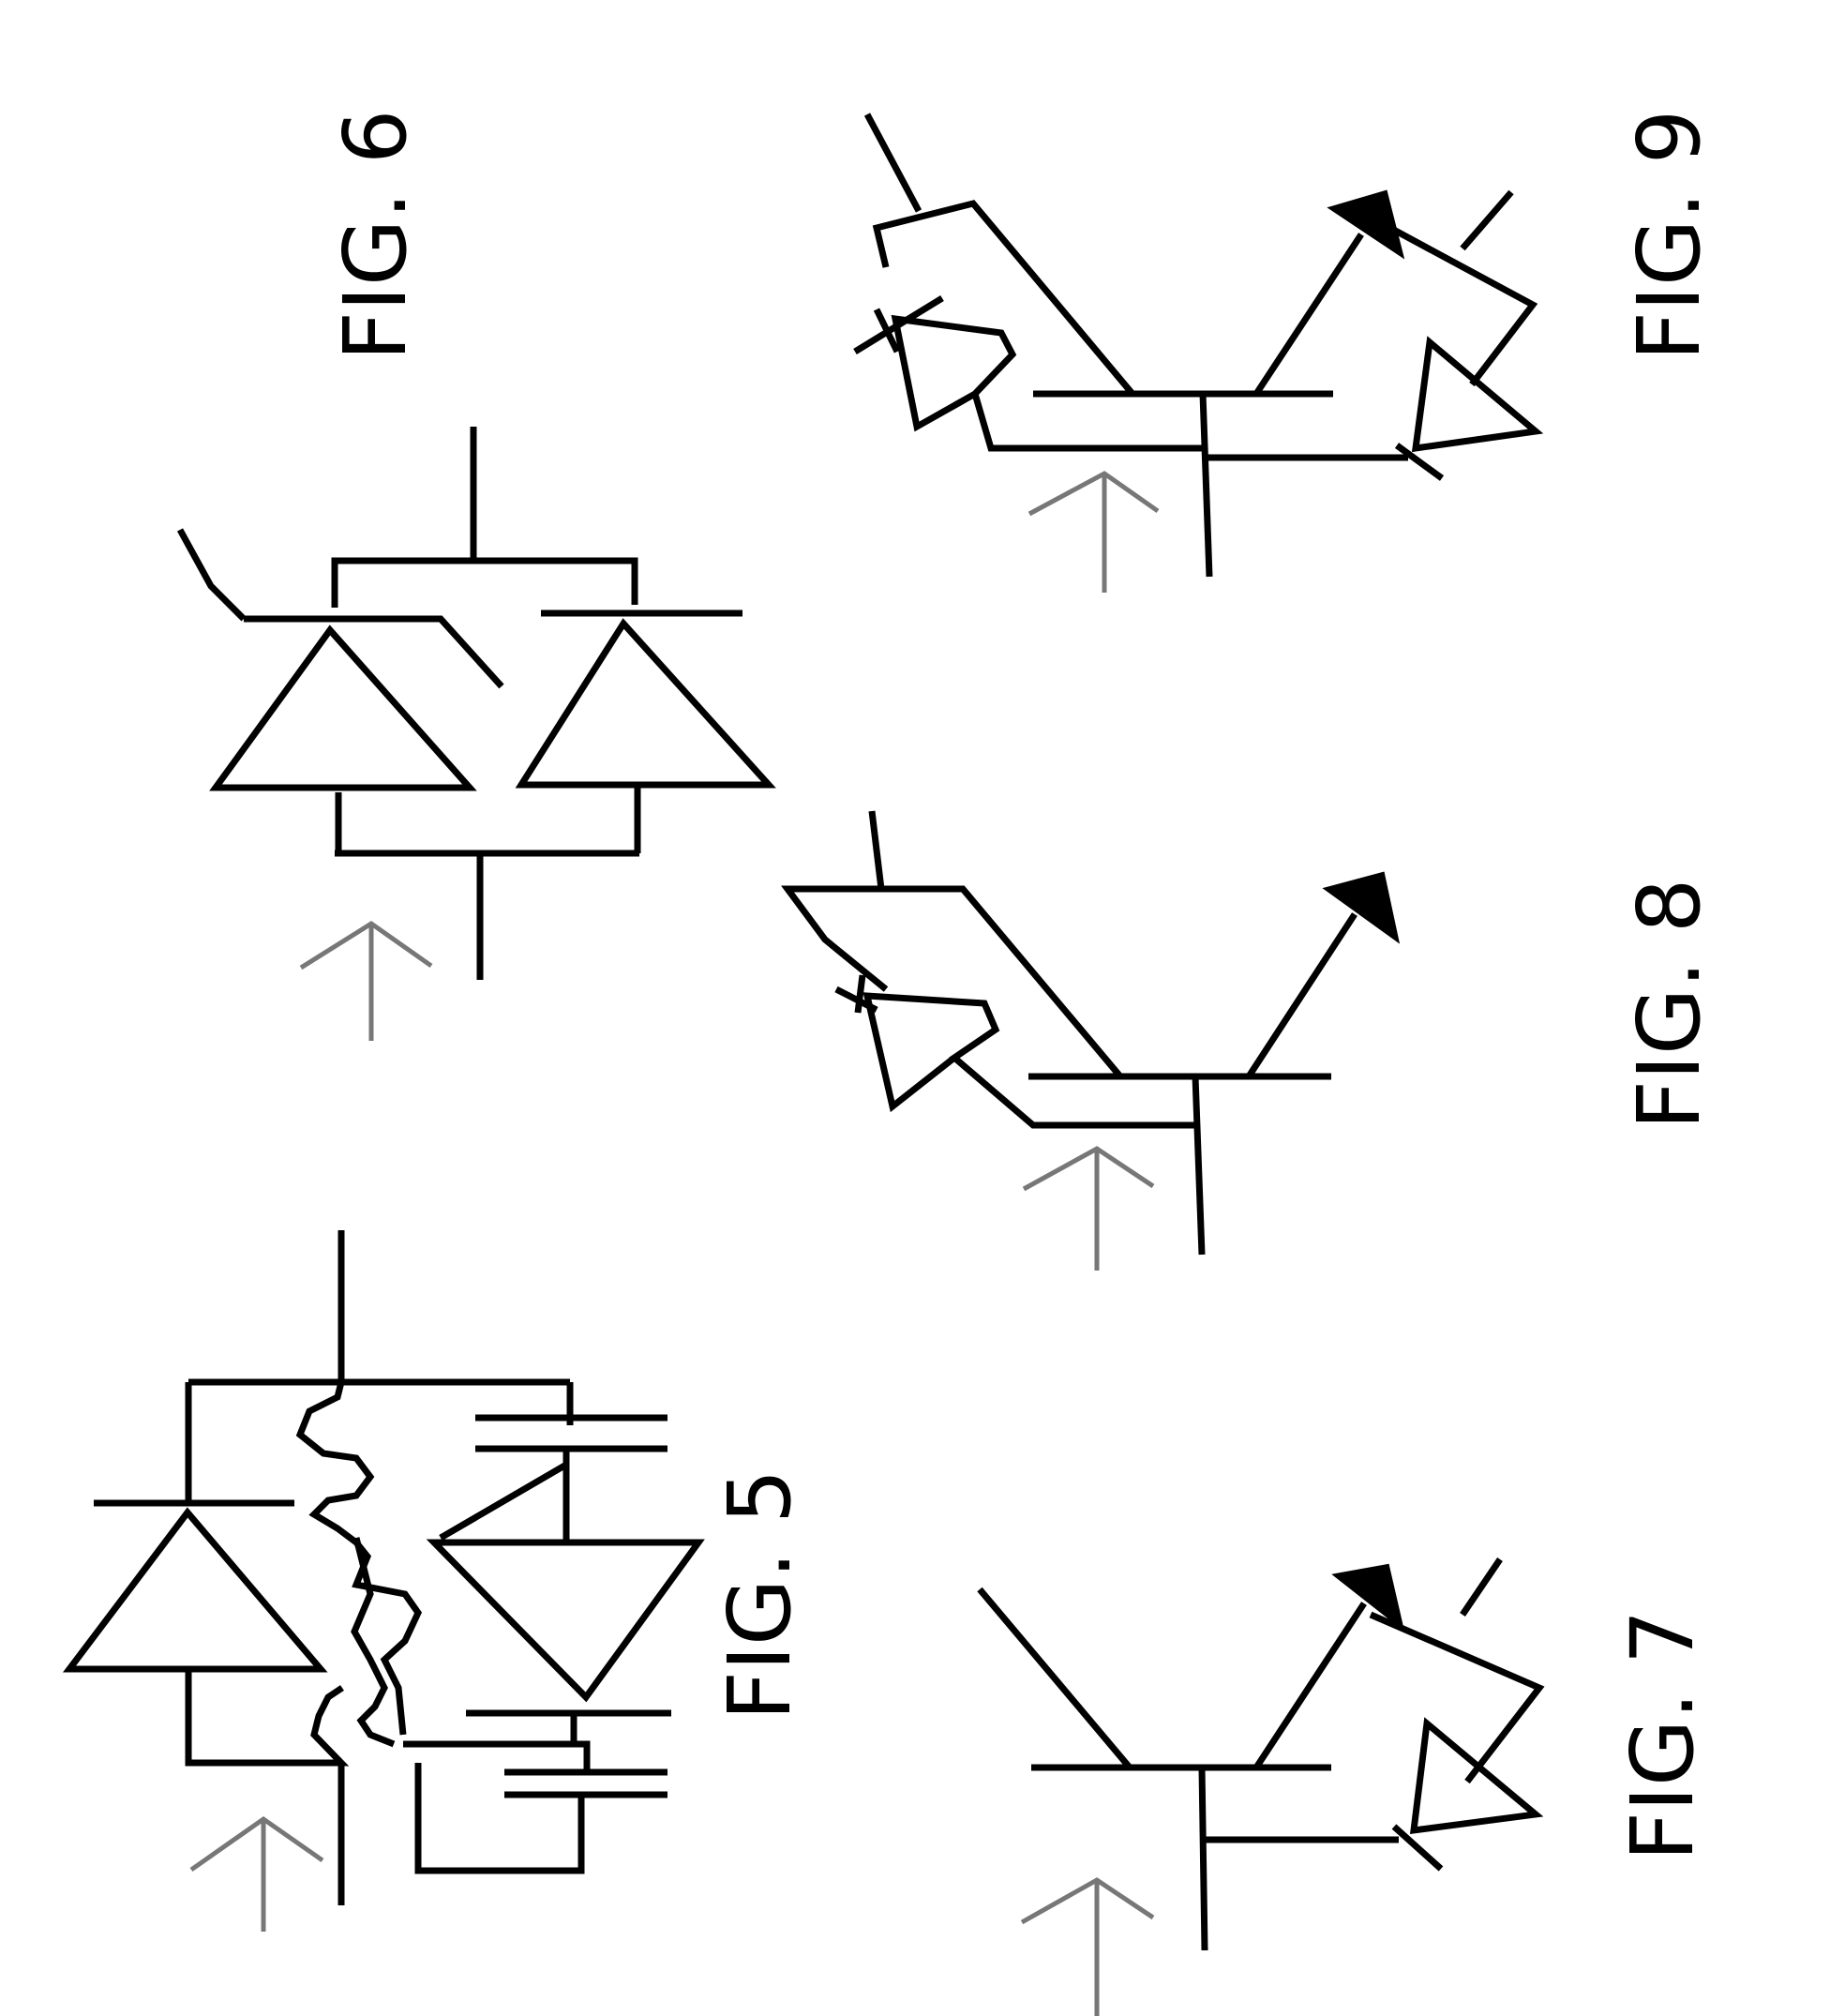 Image resolution: width=1845 pixels, height=2016 pixels. I want to click on fig5-right-triangle, so click(566, 1619).